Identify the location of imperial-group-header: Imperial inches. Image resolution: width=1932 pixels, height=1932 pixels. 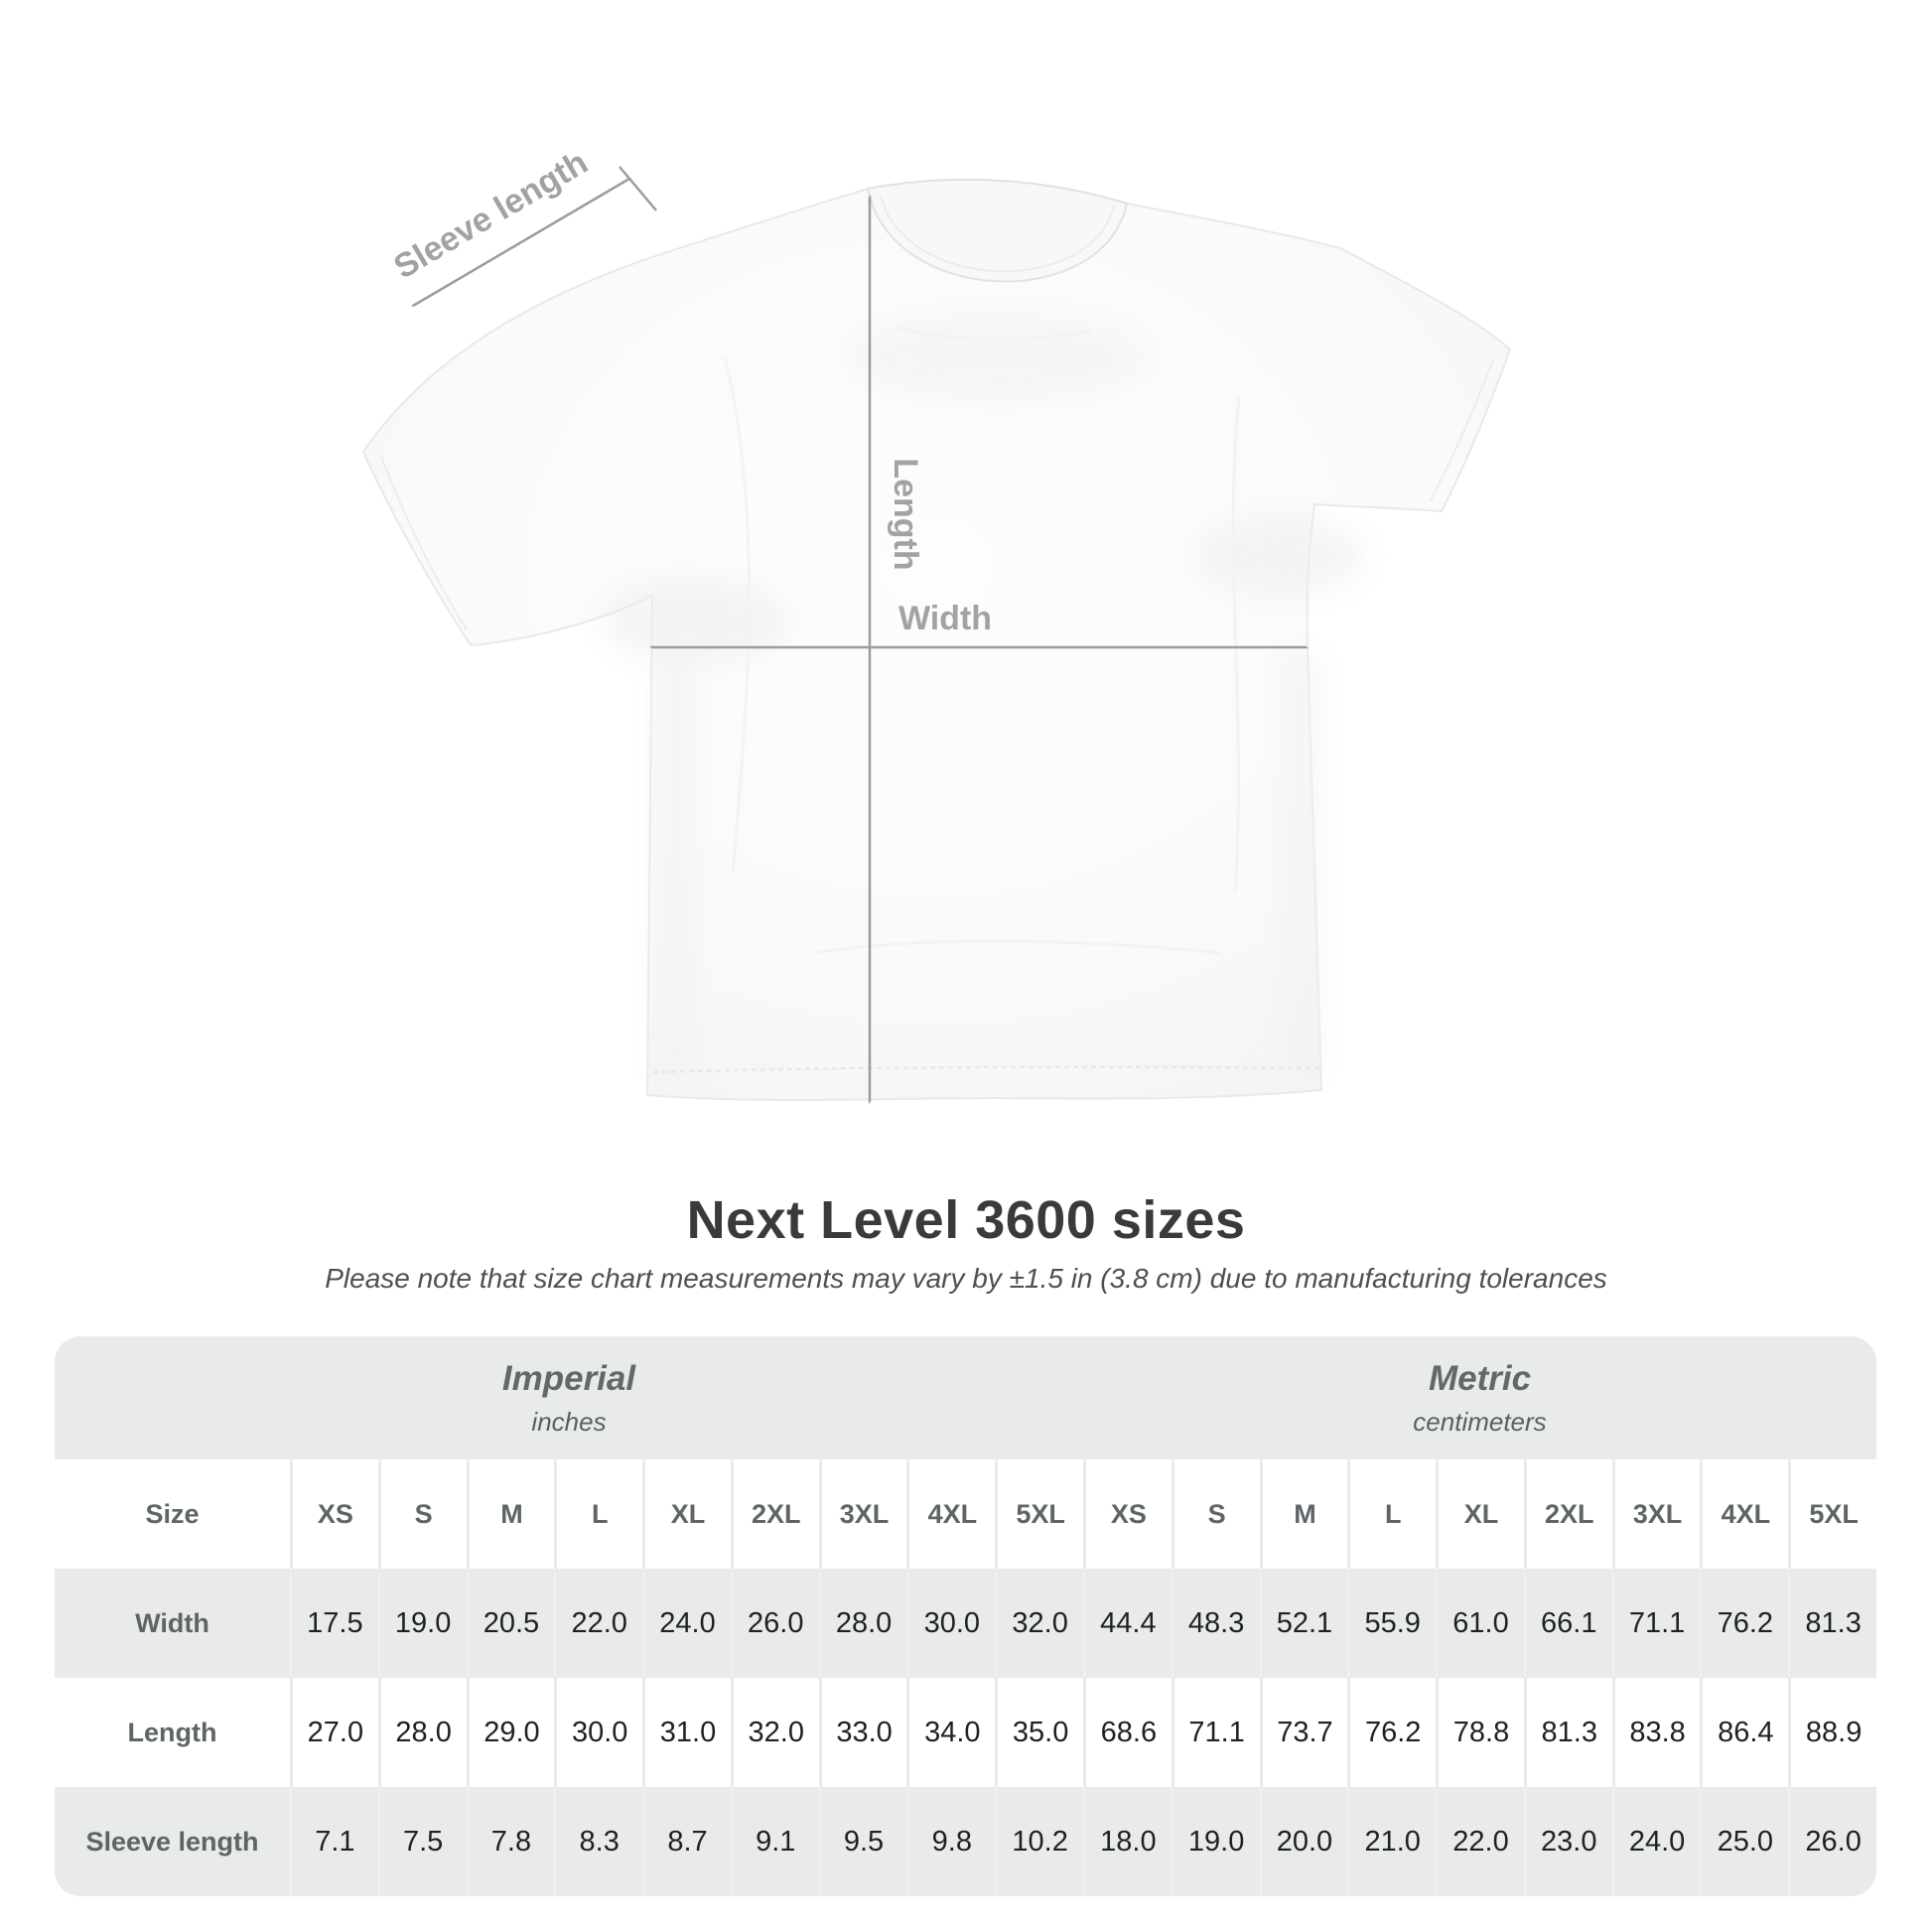
(569, 1398).